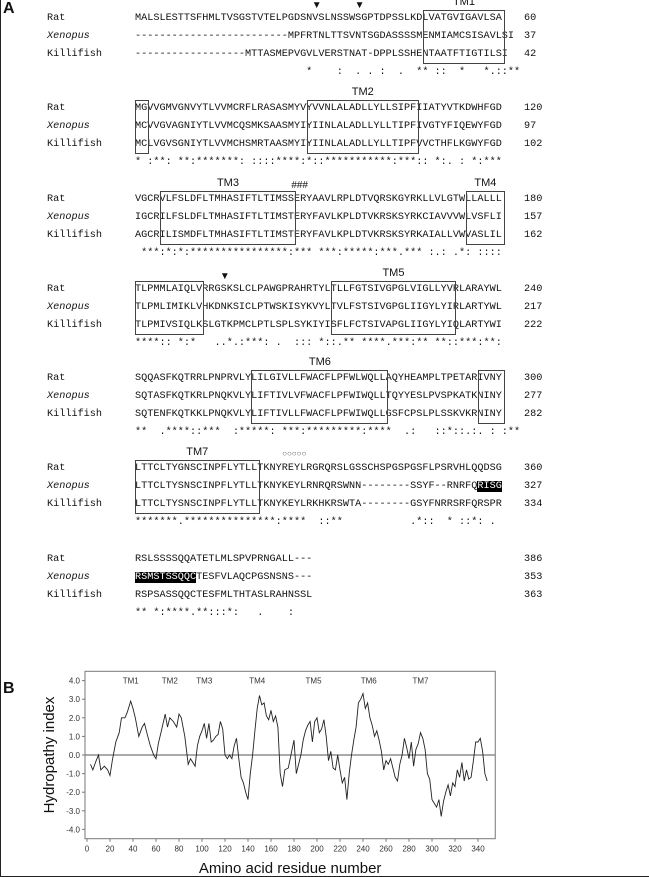  Describe the element at coordinates (463, 4) in the screenshot. I see `tm-label: TM1` at that location.